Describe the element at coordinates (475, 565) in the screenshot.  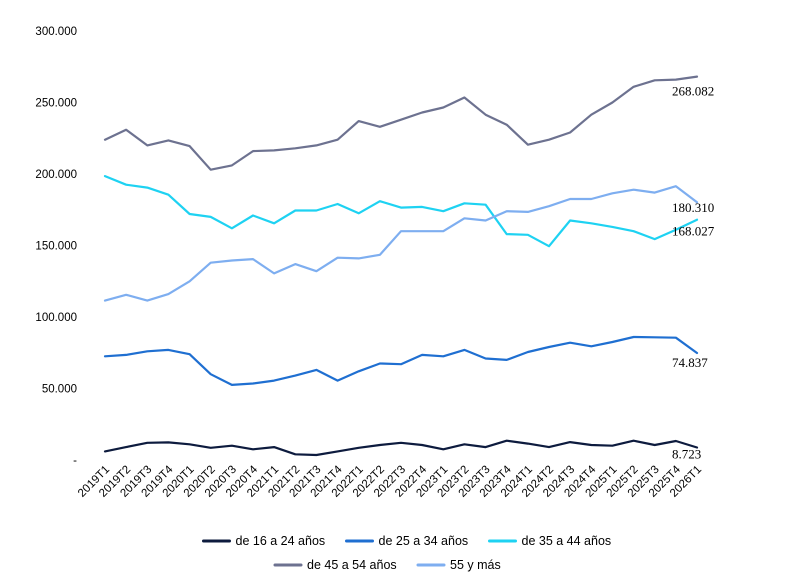
I see `legend-label: 55 y más` at that location.